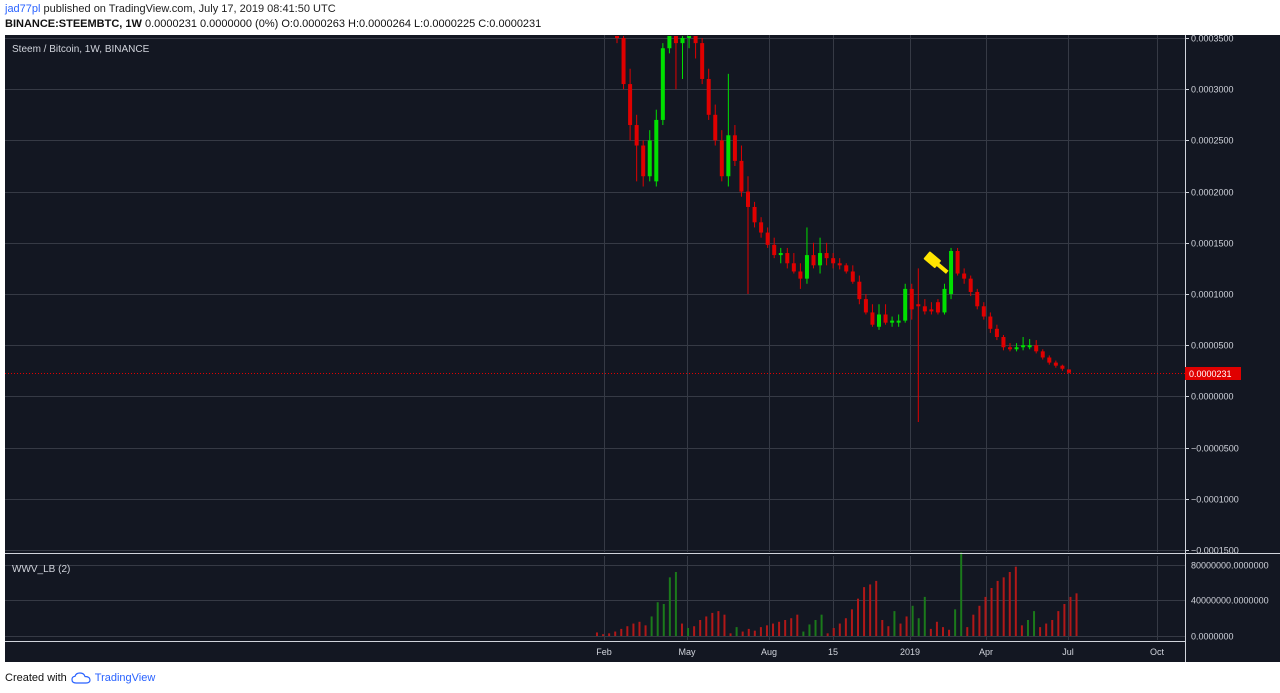 The image size is (1280, 693). Describe the element at coordinates (1212, 346) in the screenshot. I see `price-tick-label: 0.0000500` at that location.